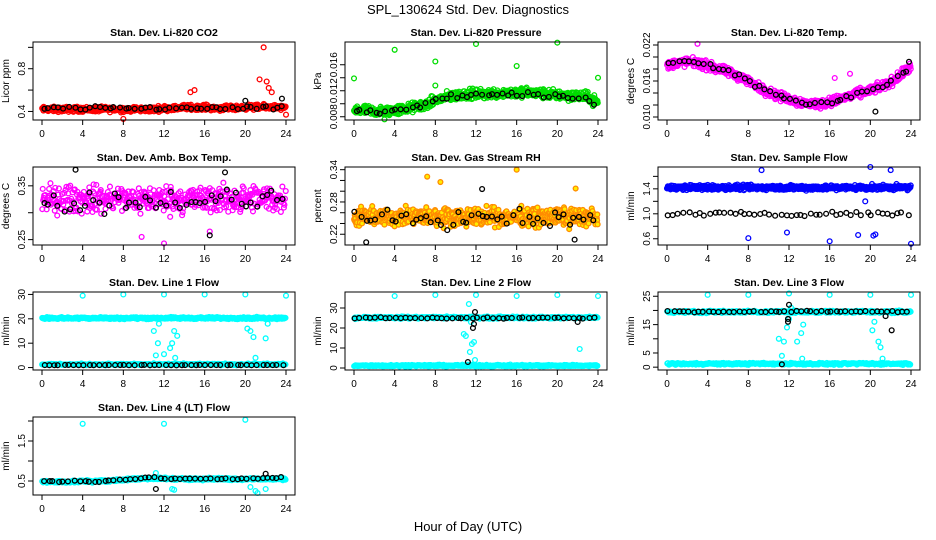 The image size is (936, 540). Describe the element at coordinates (647, 238) in the screenshot. I see `y-tick-label: 0.6` at that location.